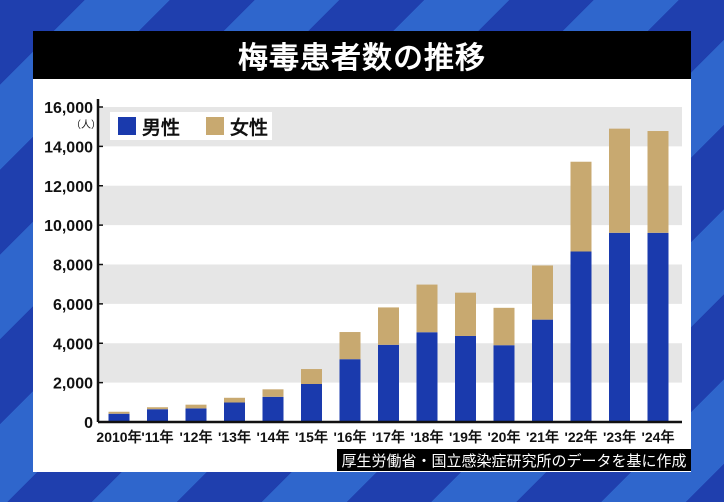 This screenshot has height=502, width=724. Describe the element at coordinates (658, 437) in the screenshot. I see `x-tick-label: '24年` at that location.